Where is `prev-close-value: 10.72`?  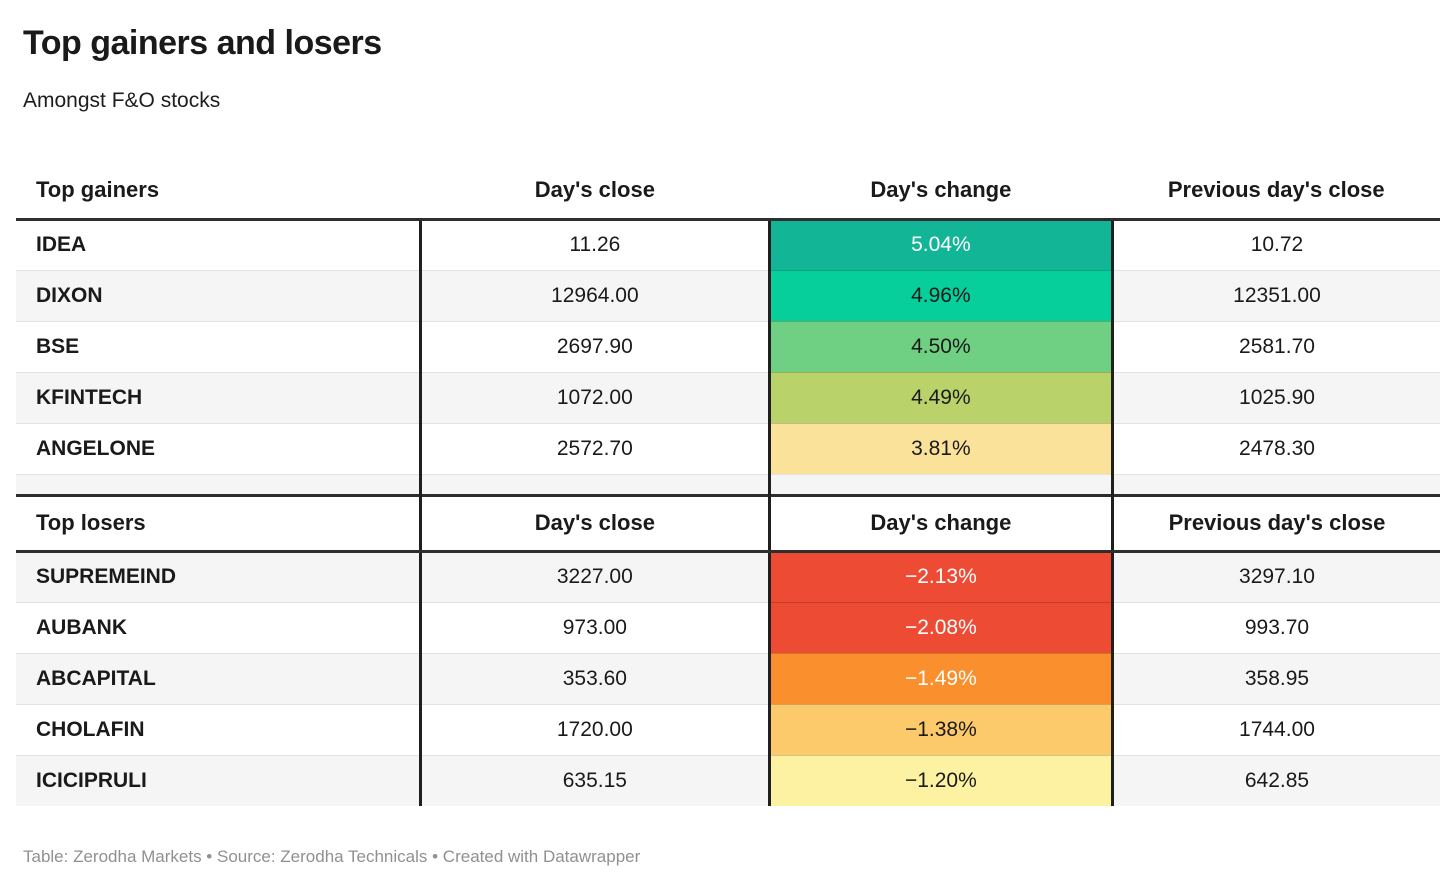
prev-close-value: 10.72 is located at coordinates (1276, 244).